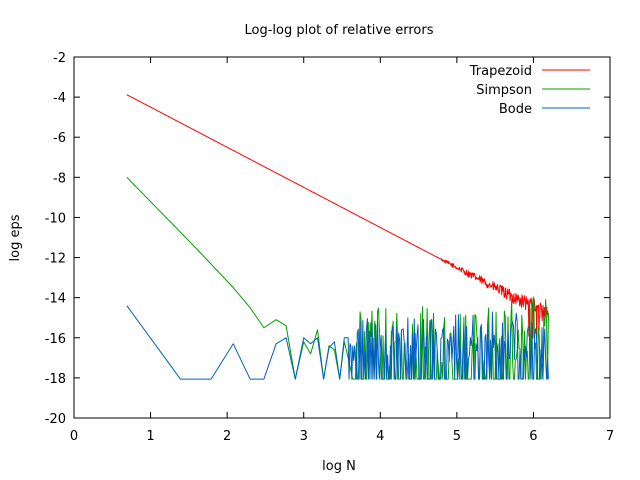 This screenshot has height=480, width=640. Describe the element at coordinates (55, 339) in the screenshot. I see `y-tick-label: -16` at that location.